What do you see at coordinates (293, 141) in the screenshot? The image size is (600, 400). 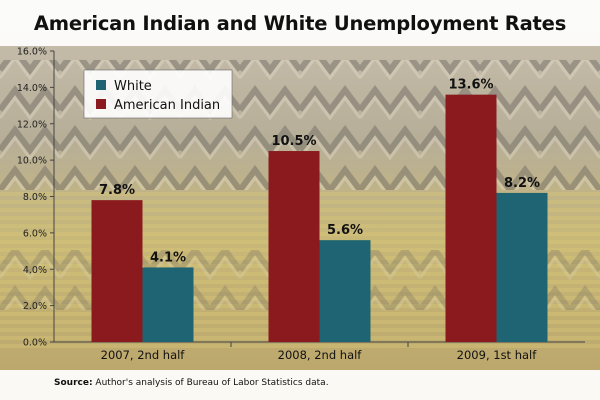 I see `data-label-american-indian: 10.5%` at bounding box center [293, 141].